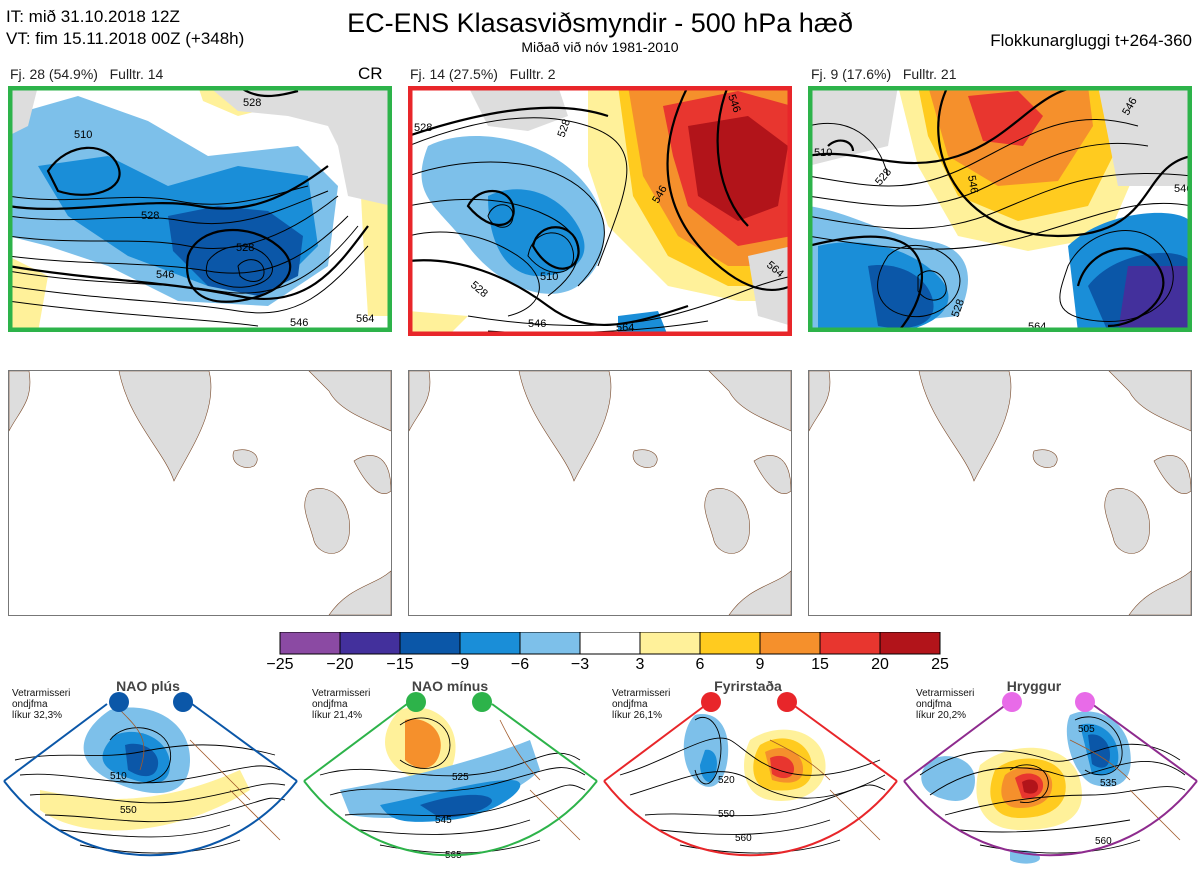 Image resolution: width=1200 pixels, height=871 pixels. Describe the element at coordinates (370, 73) in the screenshot. I see `cluster-1-tag: CR` at that location.